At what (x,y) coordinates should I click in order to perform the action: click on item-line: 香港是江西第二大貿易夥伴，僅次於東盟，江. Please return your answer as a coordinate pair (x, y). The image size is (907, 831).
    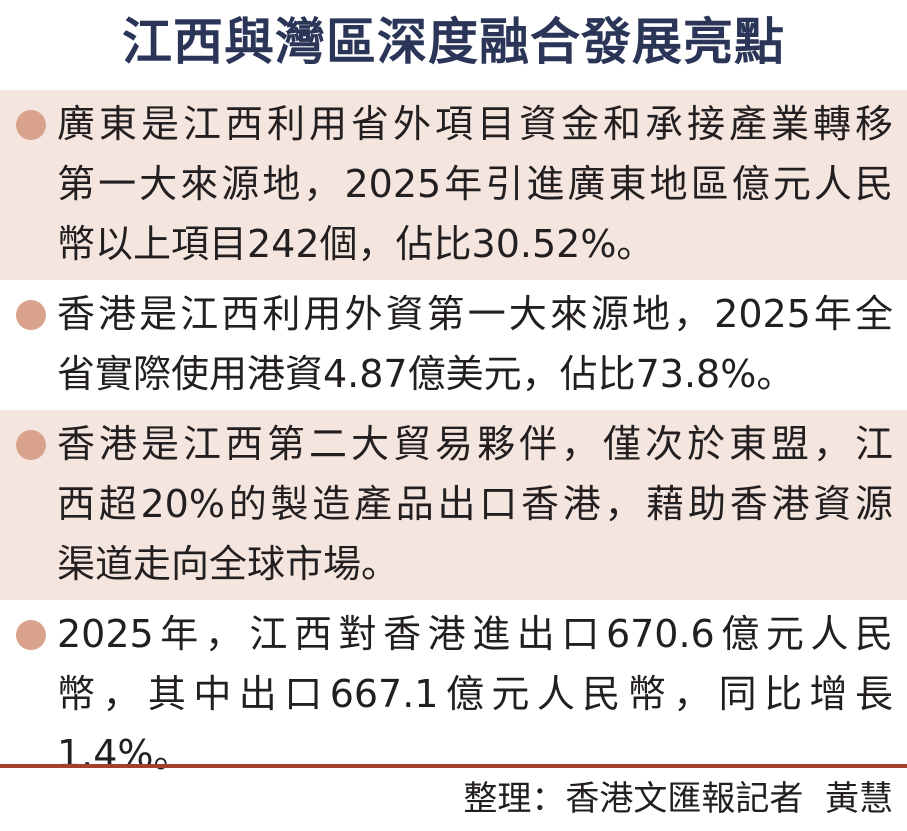
    Looking at the image, I should click on (475, 444).